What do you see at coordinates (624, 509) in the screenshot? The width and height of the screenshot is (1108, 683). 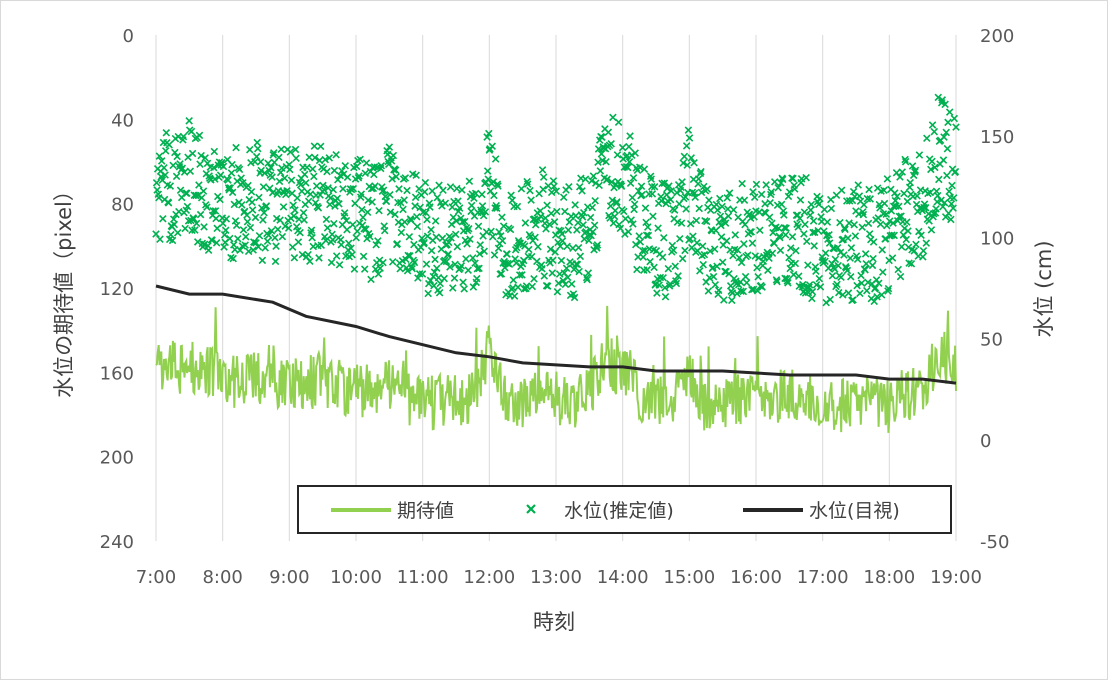 I see `legend-layer: 期待値 水位(推定値) 水位(目視)` at bounding box center [624, 509].